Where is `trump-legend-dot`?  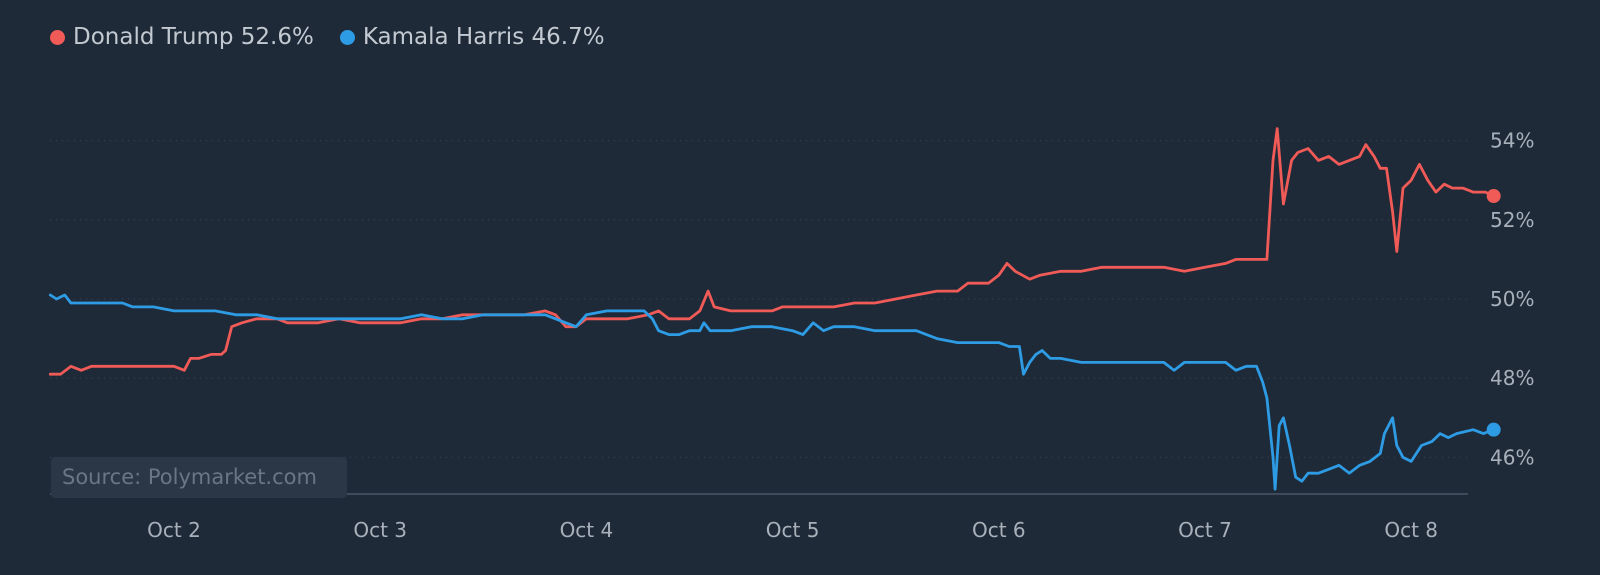
trump-legend-dot is located at coordinates (57, 37).